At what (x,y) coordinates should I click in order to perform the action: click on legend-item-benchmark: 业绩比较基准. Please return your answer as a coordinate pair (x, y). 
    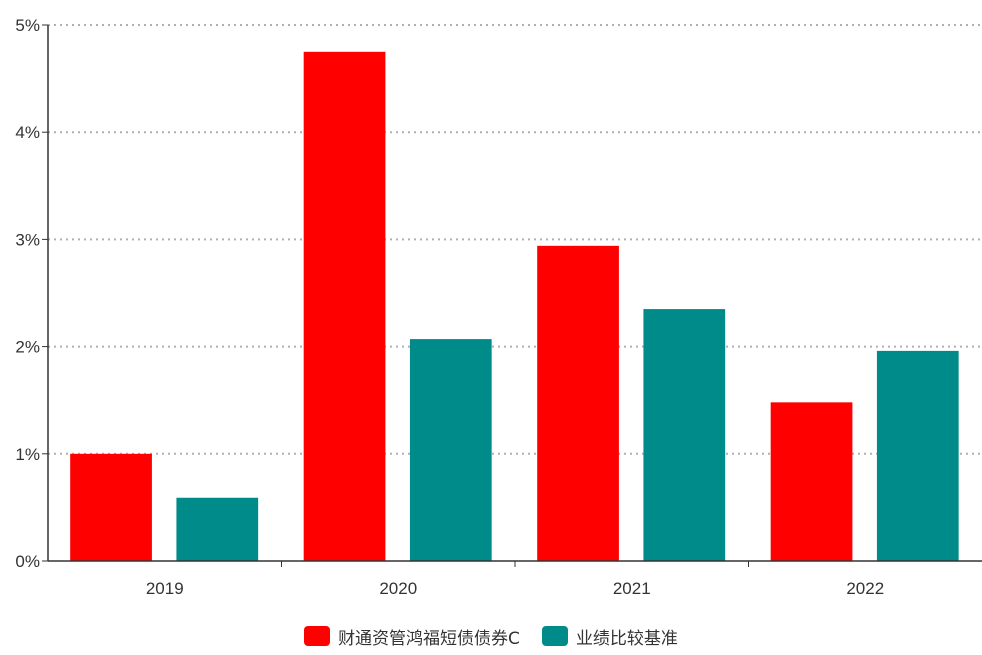
    Looking at the image, I should click on (609, 636).